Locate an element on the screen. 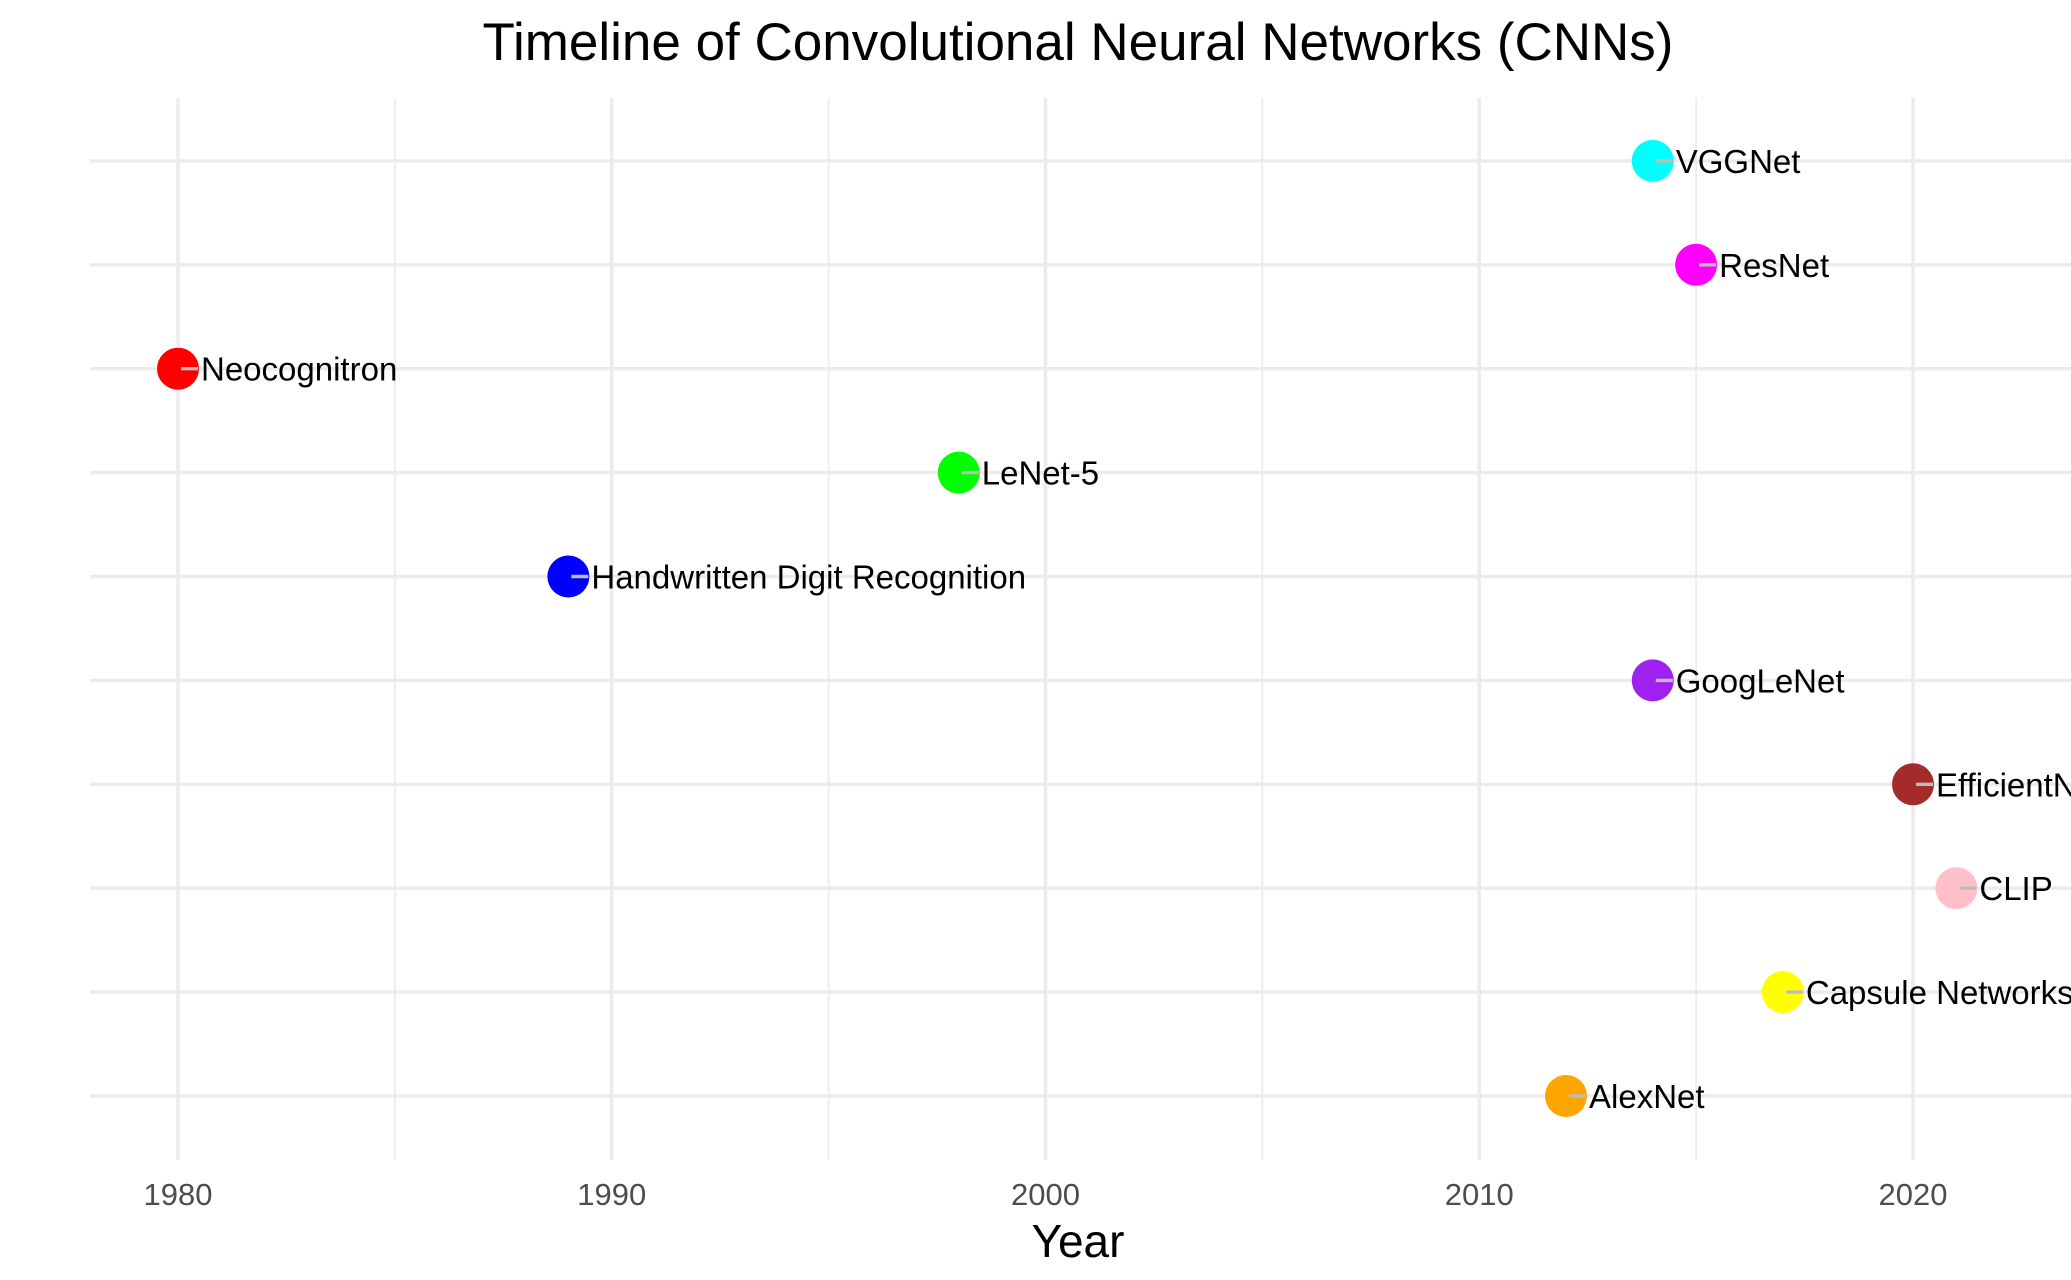 This screenshot has width=2071, height=1280. point-neocognitron is located at coordinates (178, 368).